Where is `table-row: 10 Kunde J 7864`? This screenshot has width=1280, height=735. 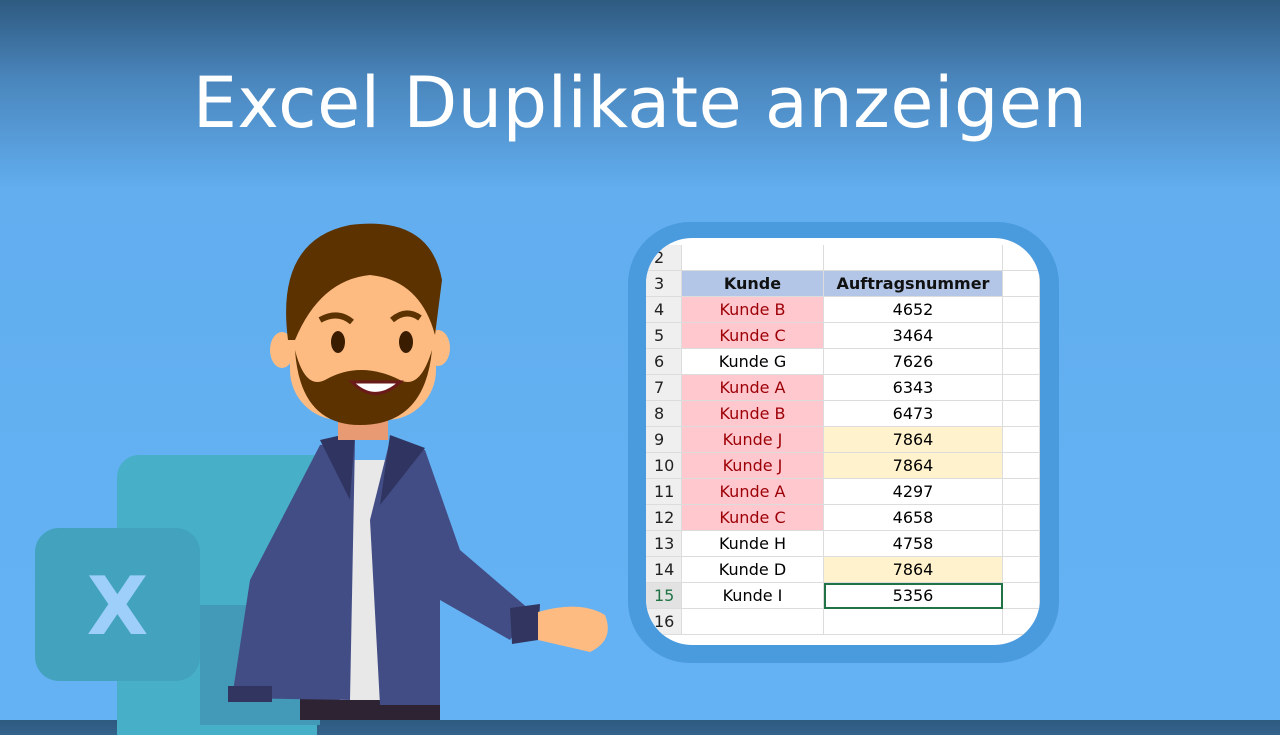 table-row: 10 Kunde J 7864 is located at coordinates (843, 466).